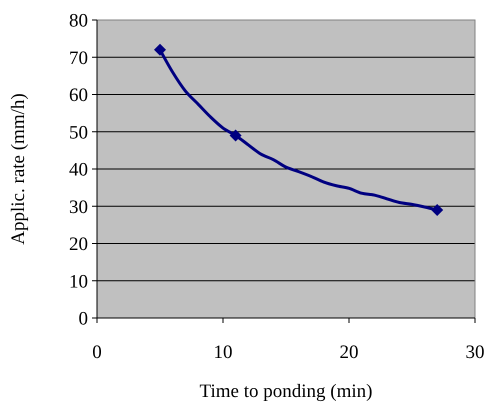 This screenshot has width=490, height=417. What do you see at coordinates (475, 352) in the screenshot?
I see `x-tick-label: 30` at bounding box center [475, 352].